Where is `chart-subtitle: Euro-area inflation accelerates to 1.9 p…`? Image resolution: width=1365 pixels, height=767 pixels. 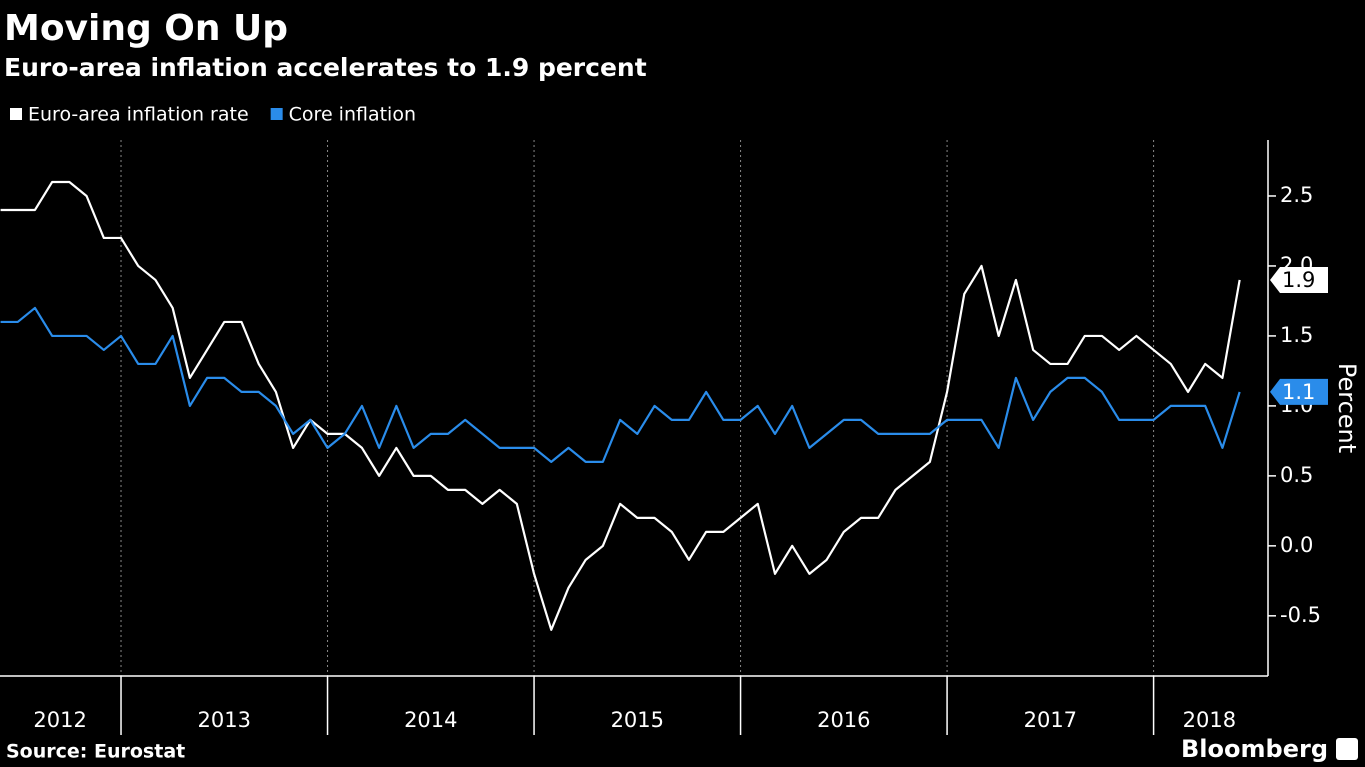 chart-subtitle: Euro-area inflation accelerates to 1.9 p… is located at coordinates (325, 67).